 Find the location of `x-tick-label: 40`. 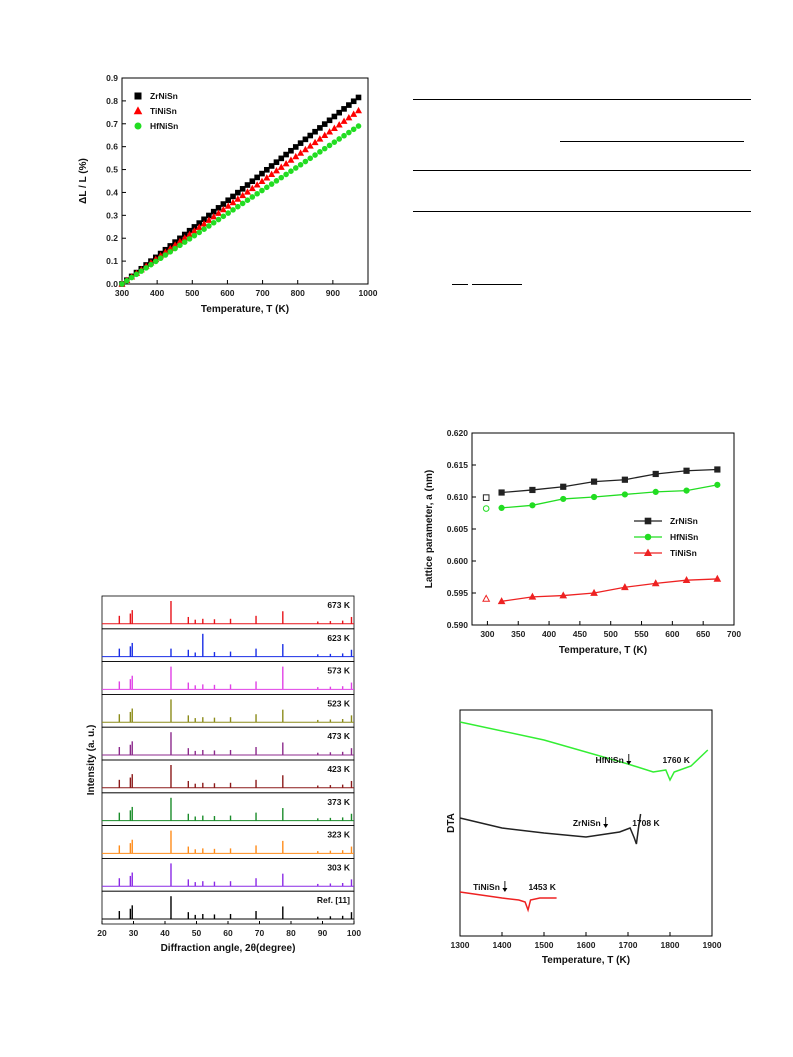

x-tick-label: 40 is located at coordinates (165, 933).